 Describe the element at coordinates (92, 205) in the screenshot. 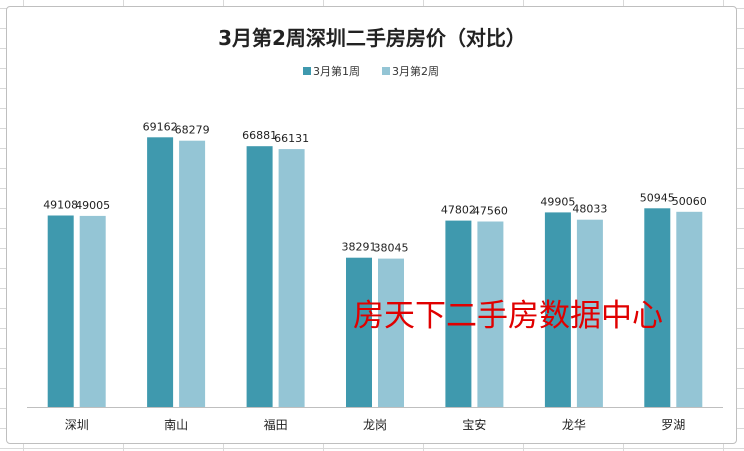

I see `data-label-series-2-0: 49005` at that location.